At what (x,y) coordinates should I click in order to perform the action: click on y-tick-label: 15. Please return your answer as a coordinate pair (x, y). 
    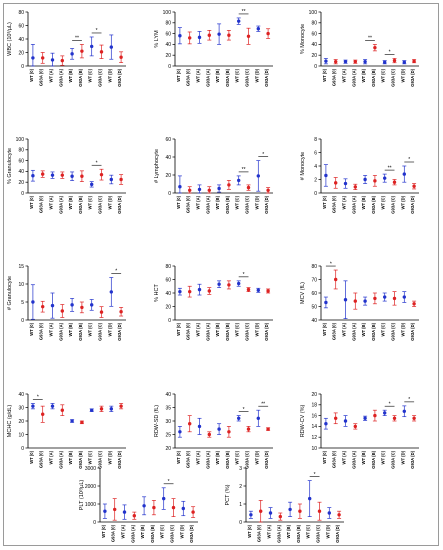
    Looking at the image, I should click on (21, 267).